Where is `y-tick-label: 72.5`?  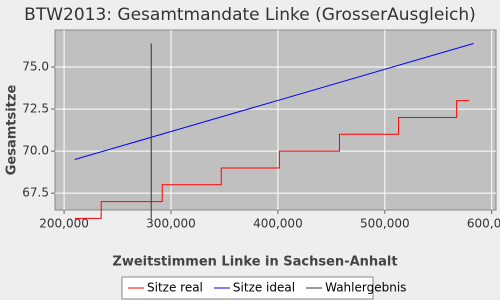 y-tick-label: 72.5 is located at coordinates (35, 109).